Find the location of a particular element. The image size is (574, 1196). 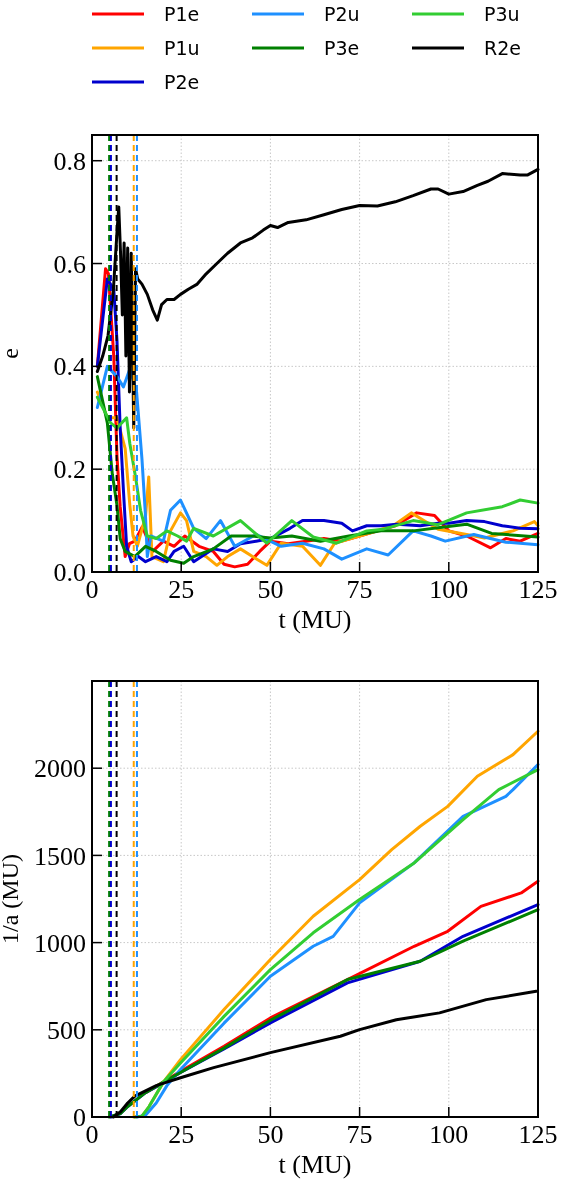

legend-label: P1e is located at coordinates (182, 13).